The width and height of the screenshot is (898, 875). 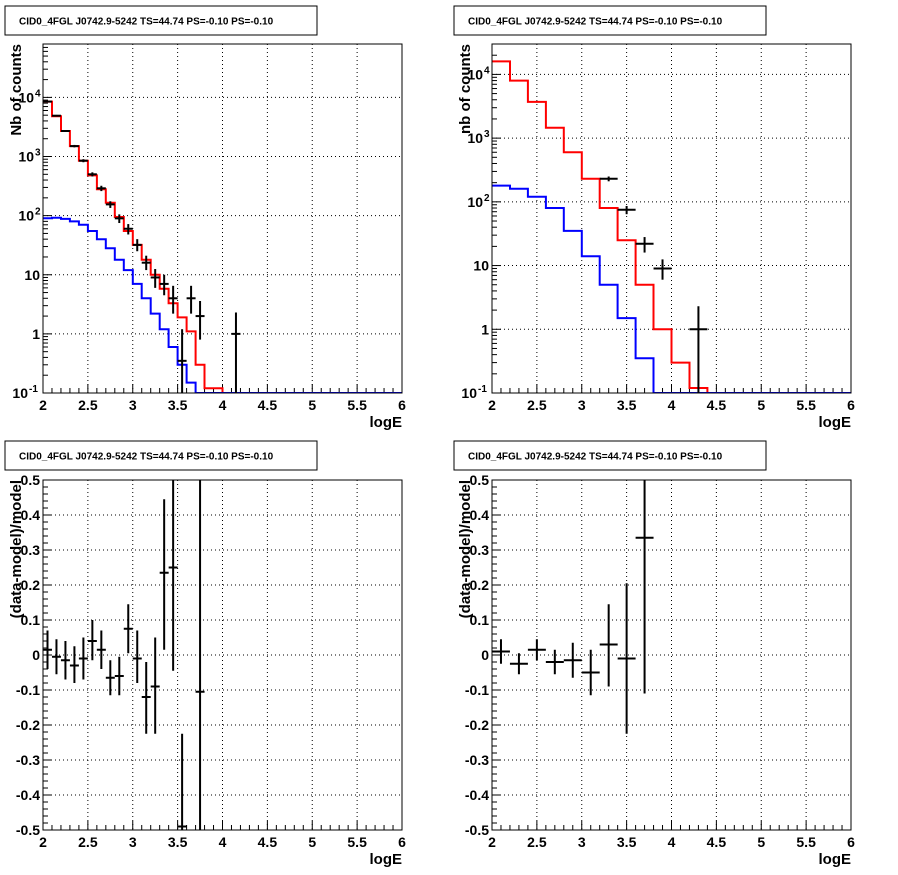 I want to click on y-tick-exponent: 3, so click(x=38, y=153).